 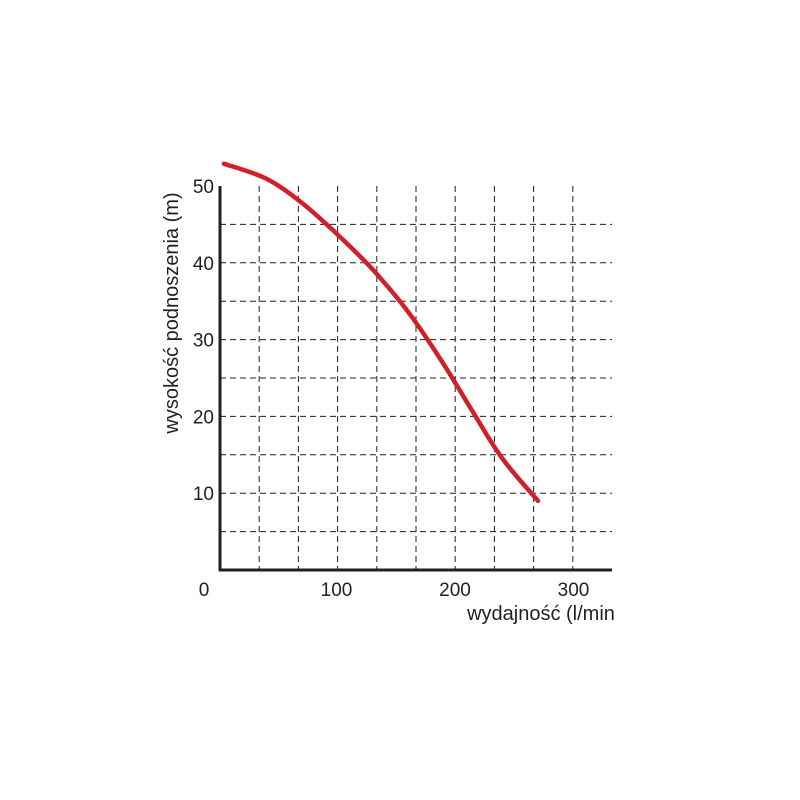 What do you see at coordinates (203, 187) in the screenshot?
I see `y-tick-label: 50` at bounding box center [203, 187].